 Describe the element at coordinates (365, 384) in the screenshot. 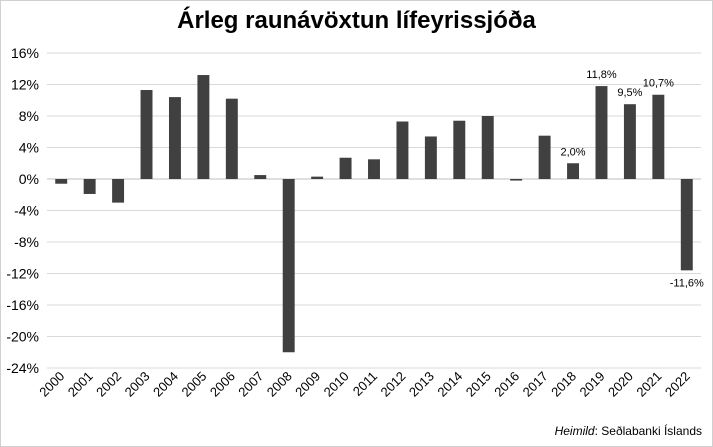

I see `x-tick-label: 2011` at that location.